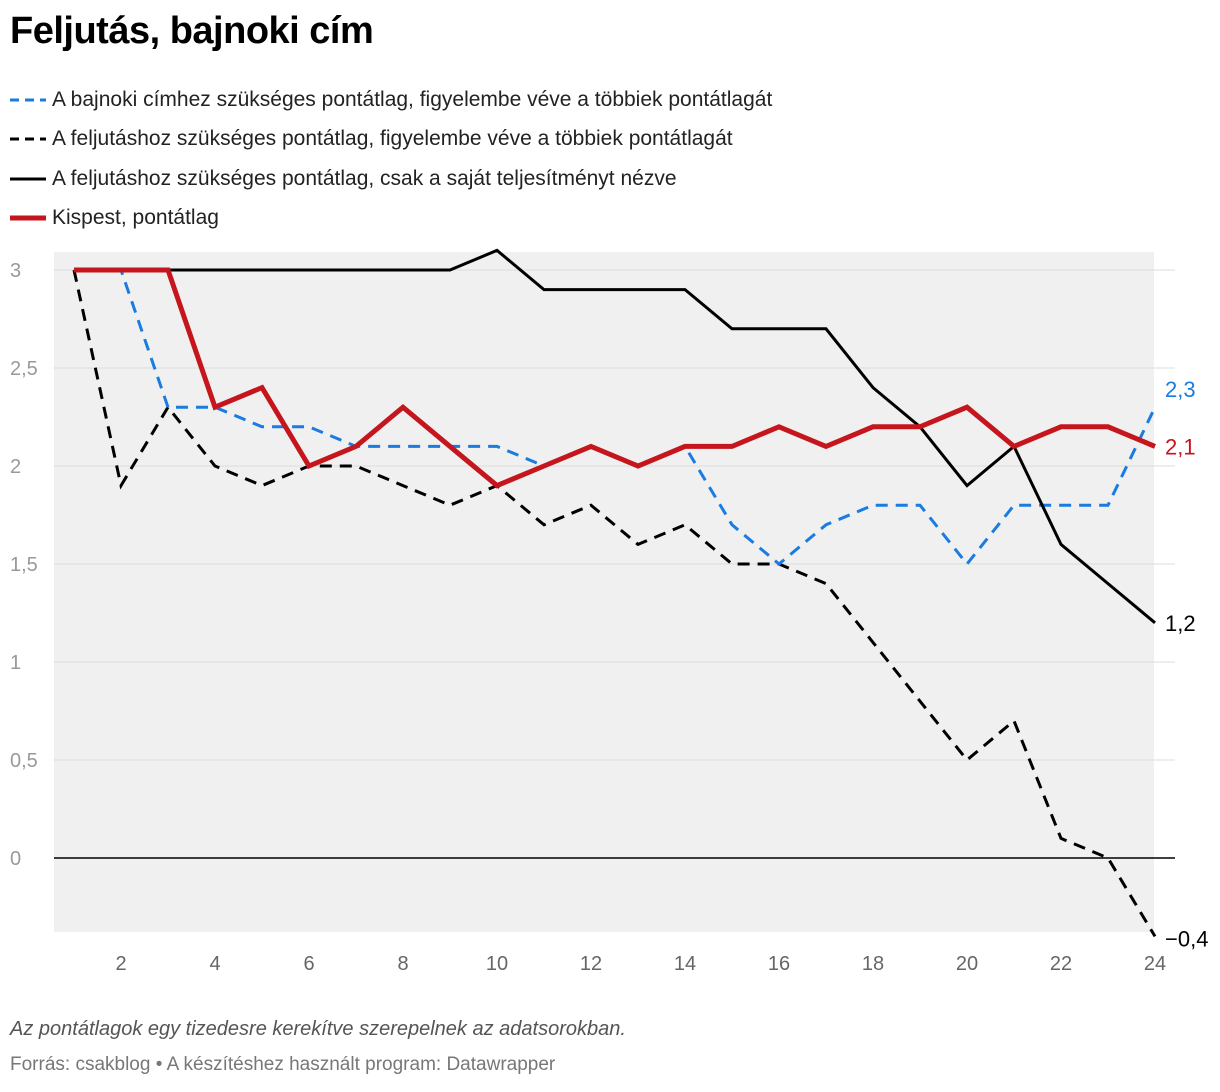 The width and height of the screenshot is (1220, 1092). What do you see at coordinates (1061, 964) in the screenshot?
I see `x-tick-label: 22` at bounding box center [1061, 964].